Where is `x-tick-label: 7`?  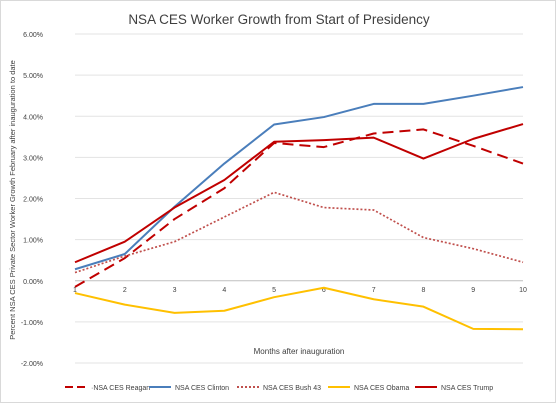
x-tick-label: 7 is located at coordinates (374, 290).